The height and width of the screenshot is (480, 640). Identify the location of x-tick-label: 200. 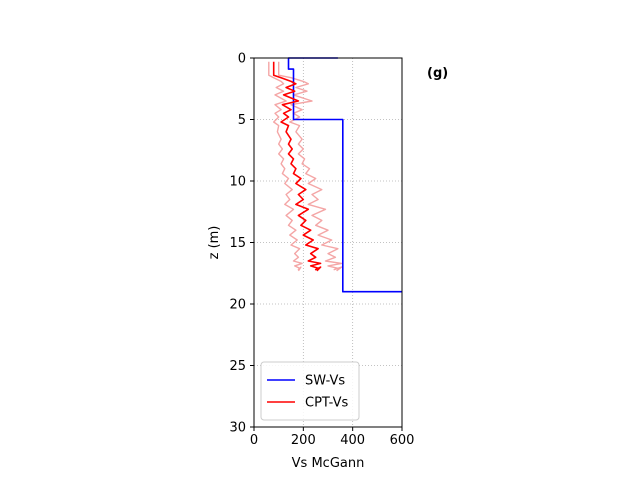
(303, 440).